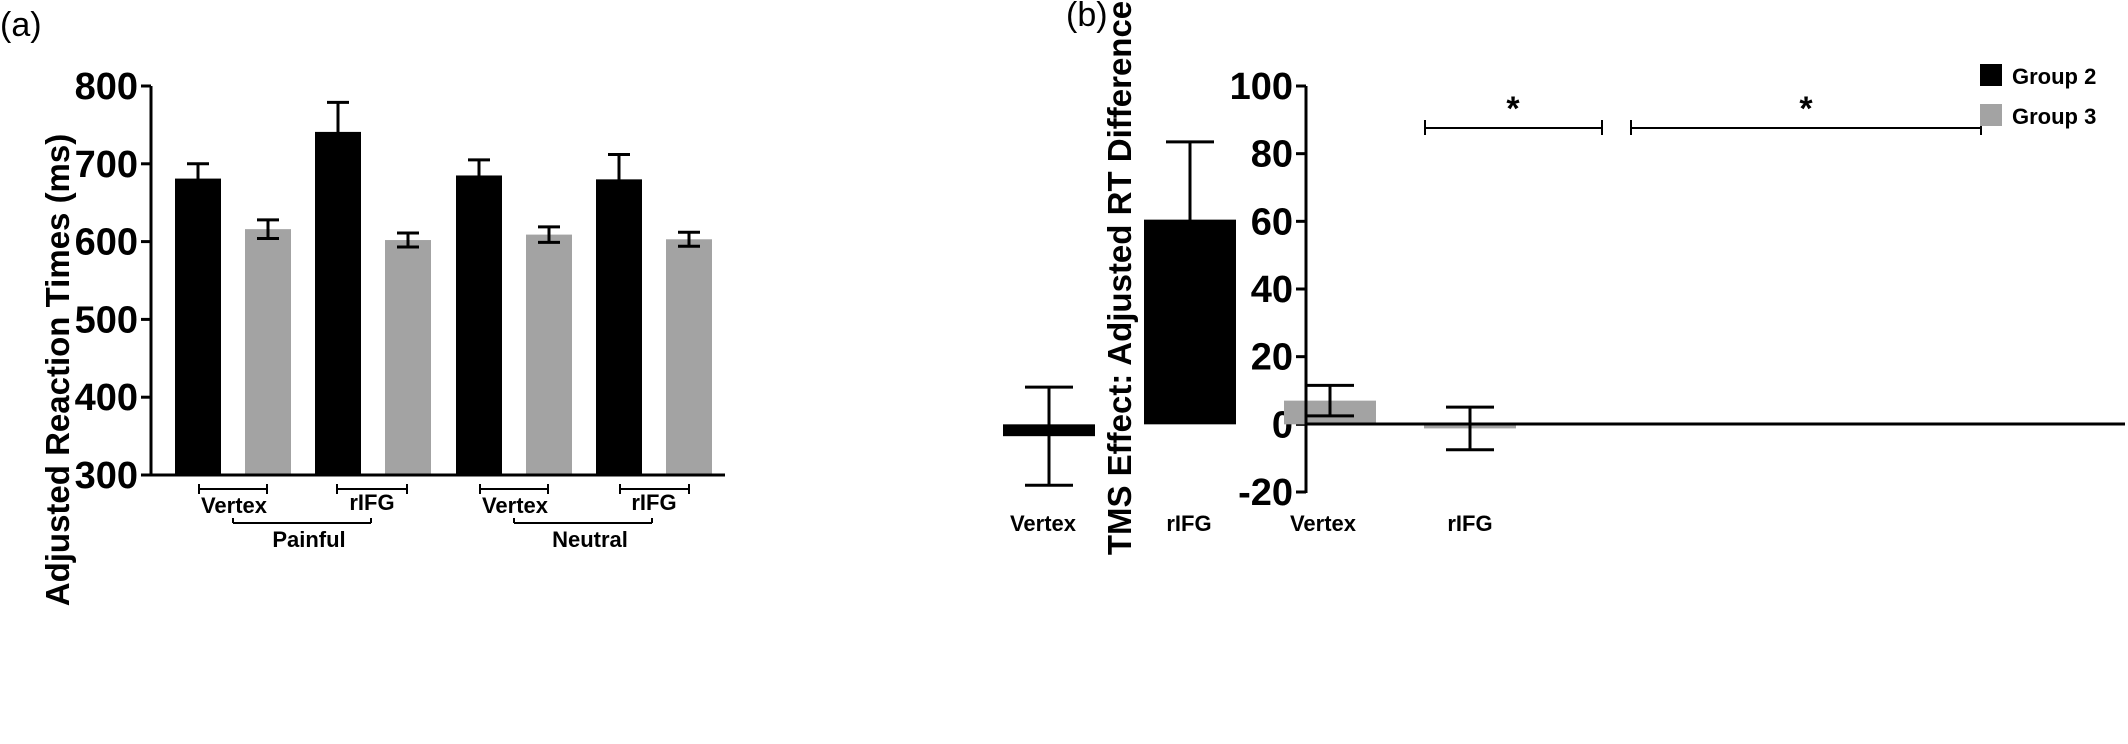 The height and width of the screenshot is (744, 2128). What do you see at coordinates (515, 505) in the screenshot?
I see `site-label-vertex-2: Vertex` at bounding box center [515, 505].